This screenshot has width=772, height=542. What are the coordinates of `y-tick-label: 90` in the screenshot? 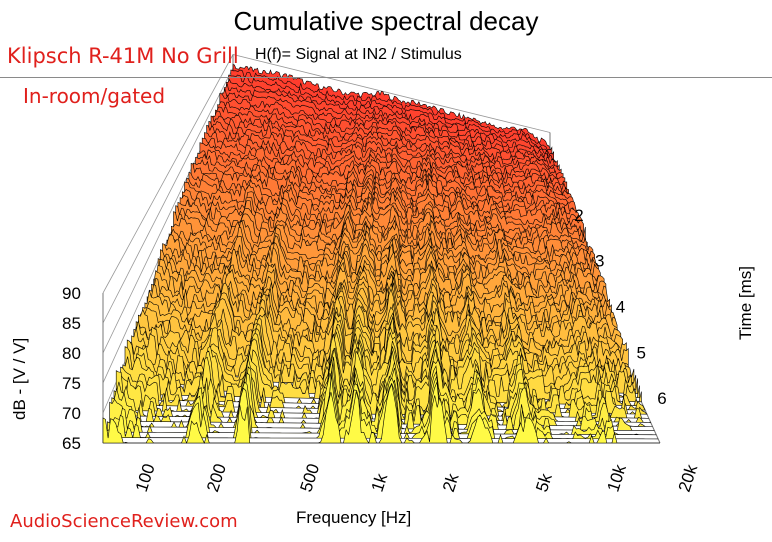 It's located at (71, 293).